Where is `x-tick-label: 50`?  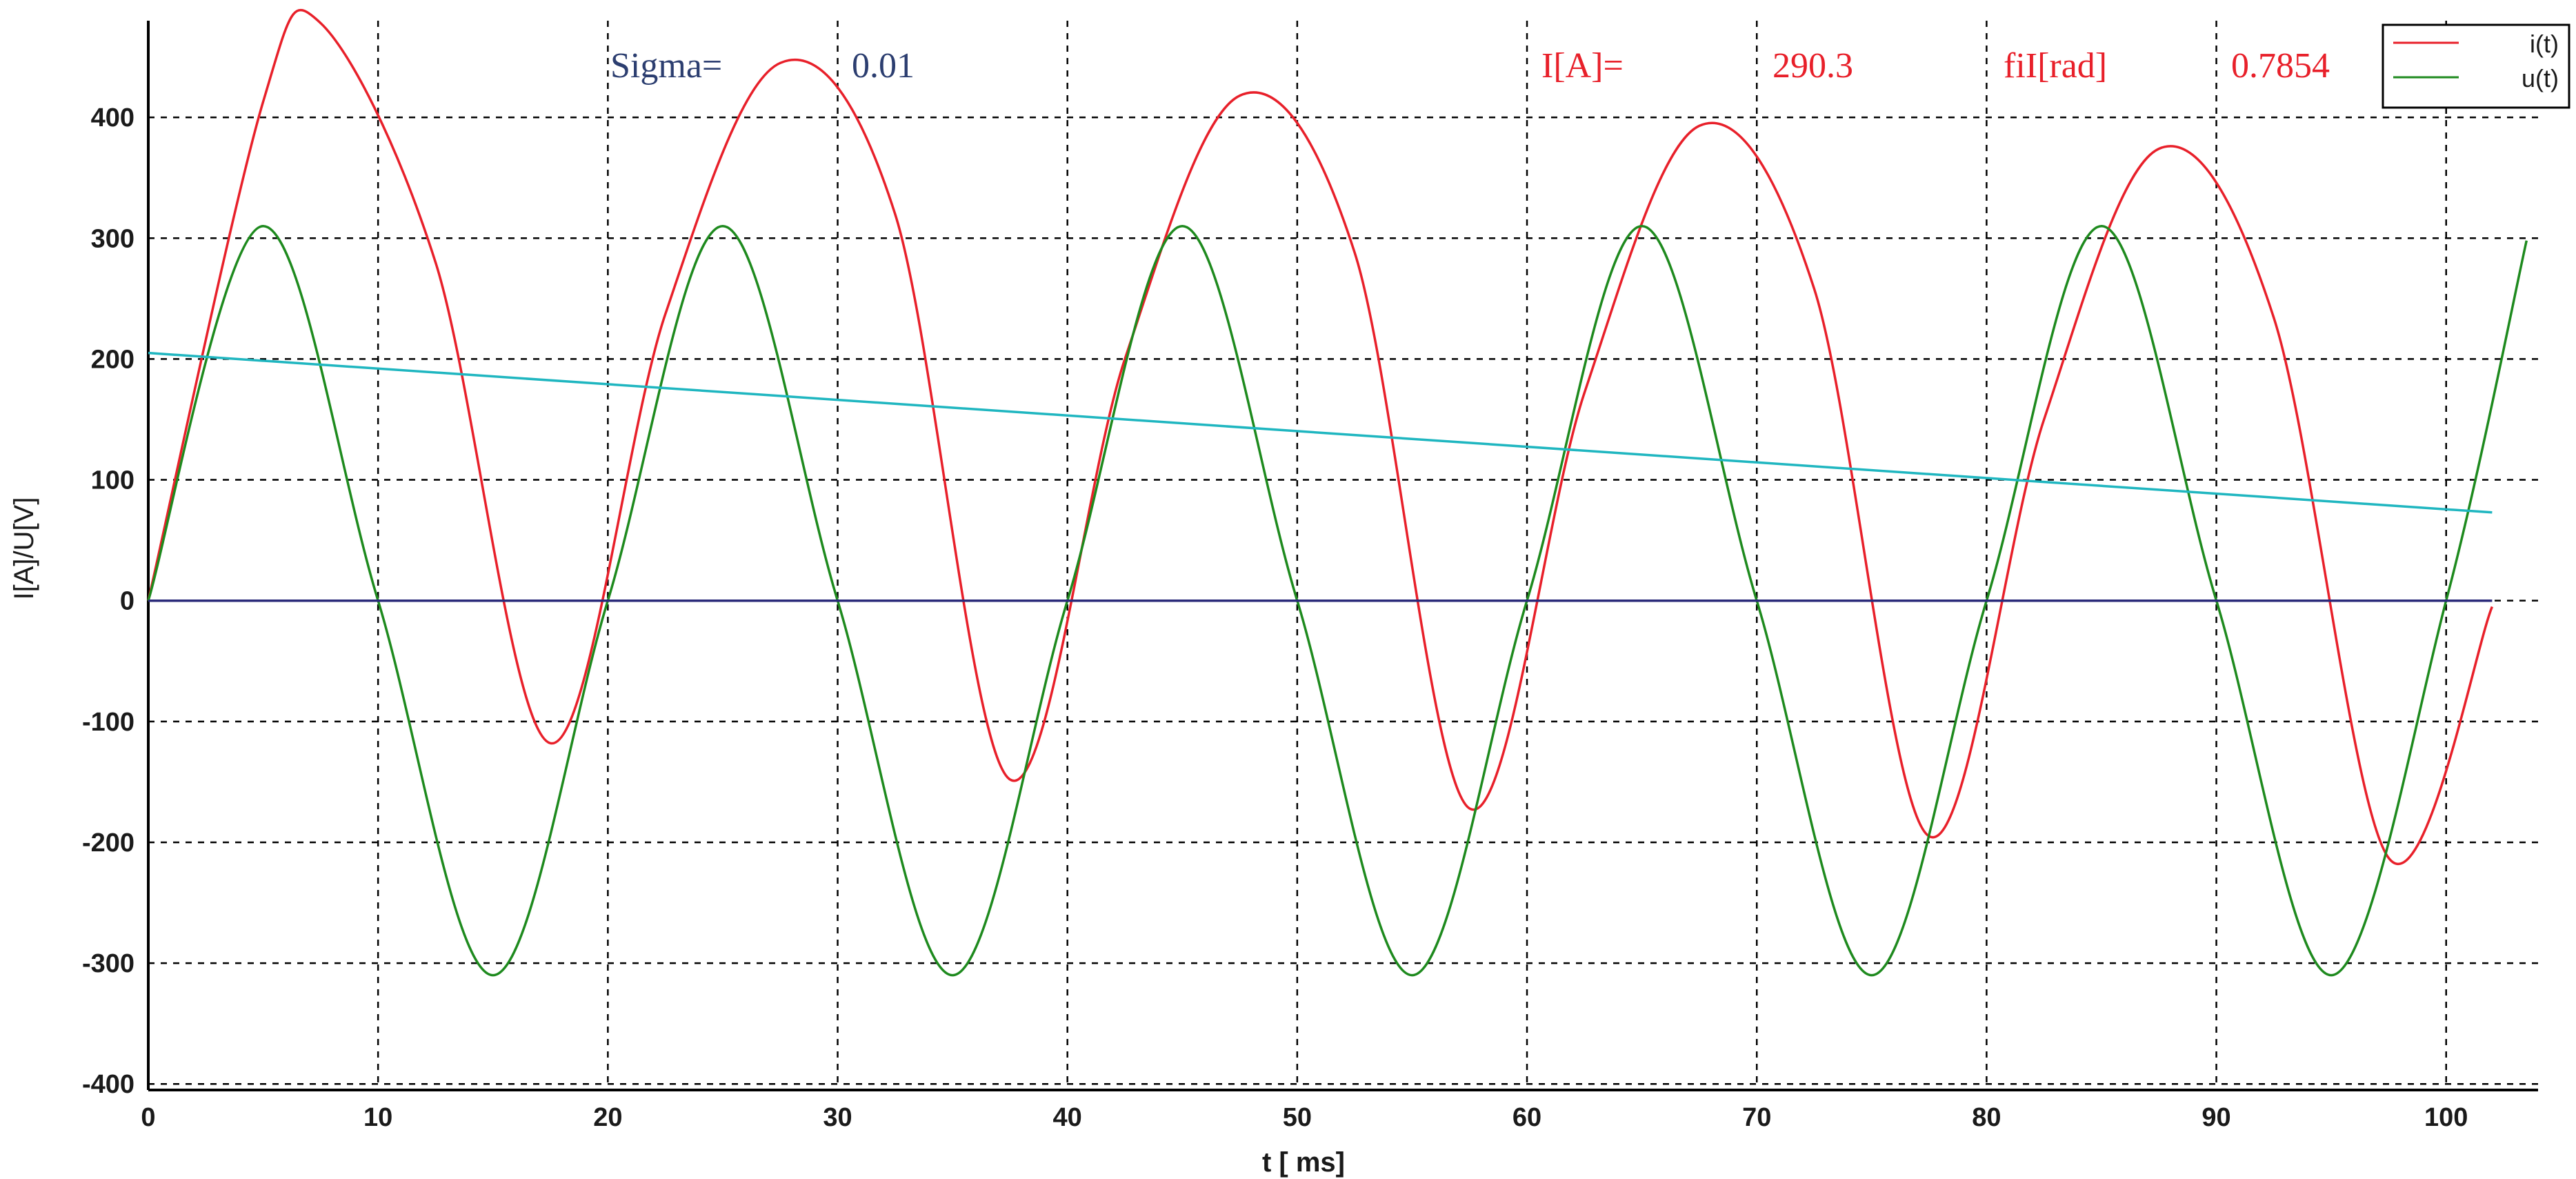
x-tick-label: 50 is located at coordinates (1297, 1117).